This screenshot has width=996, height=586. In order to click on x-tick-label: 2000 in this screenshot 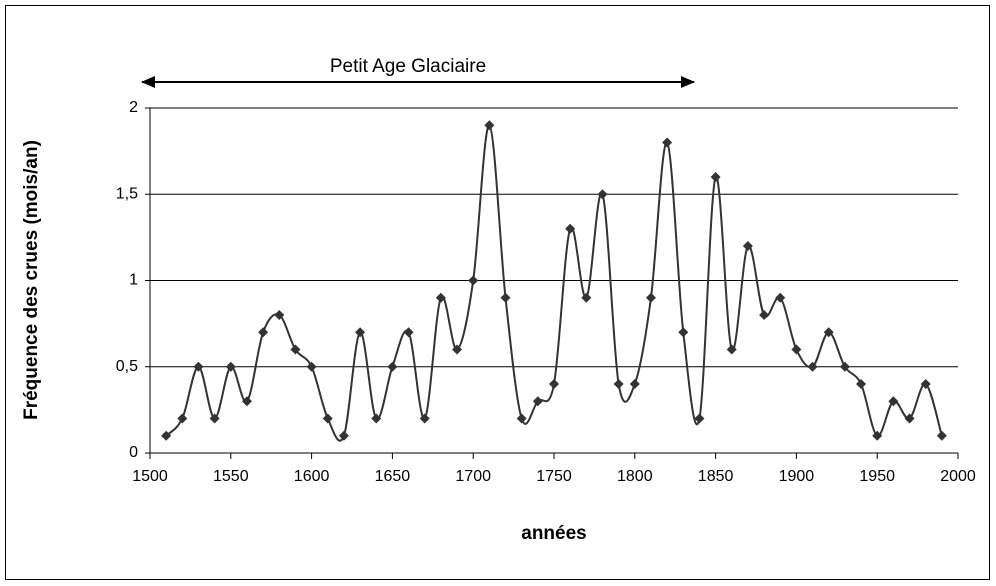, I will do `click(958, 476)`.